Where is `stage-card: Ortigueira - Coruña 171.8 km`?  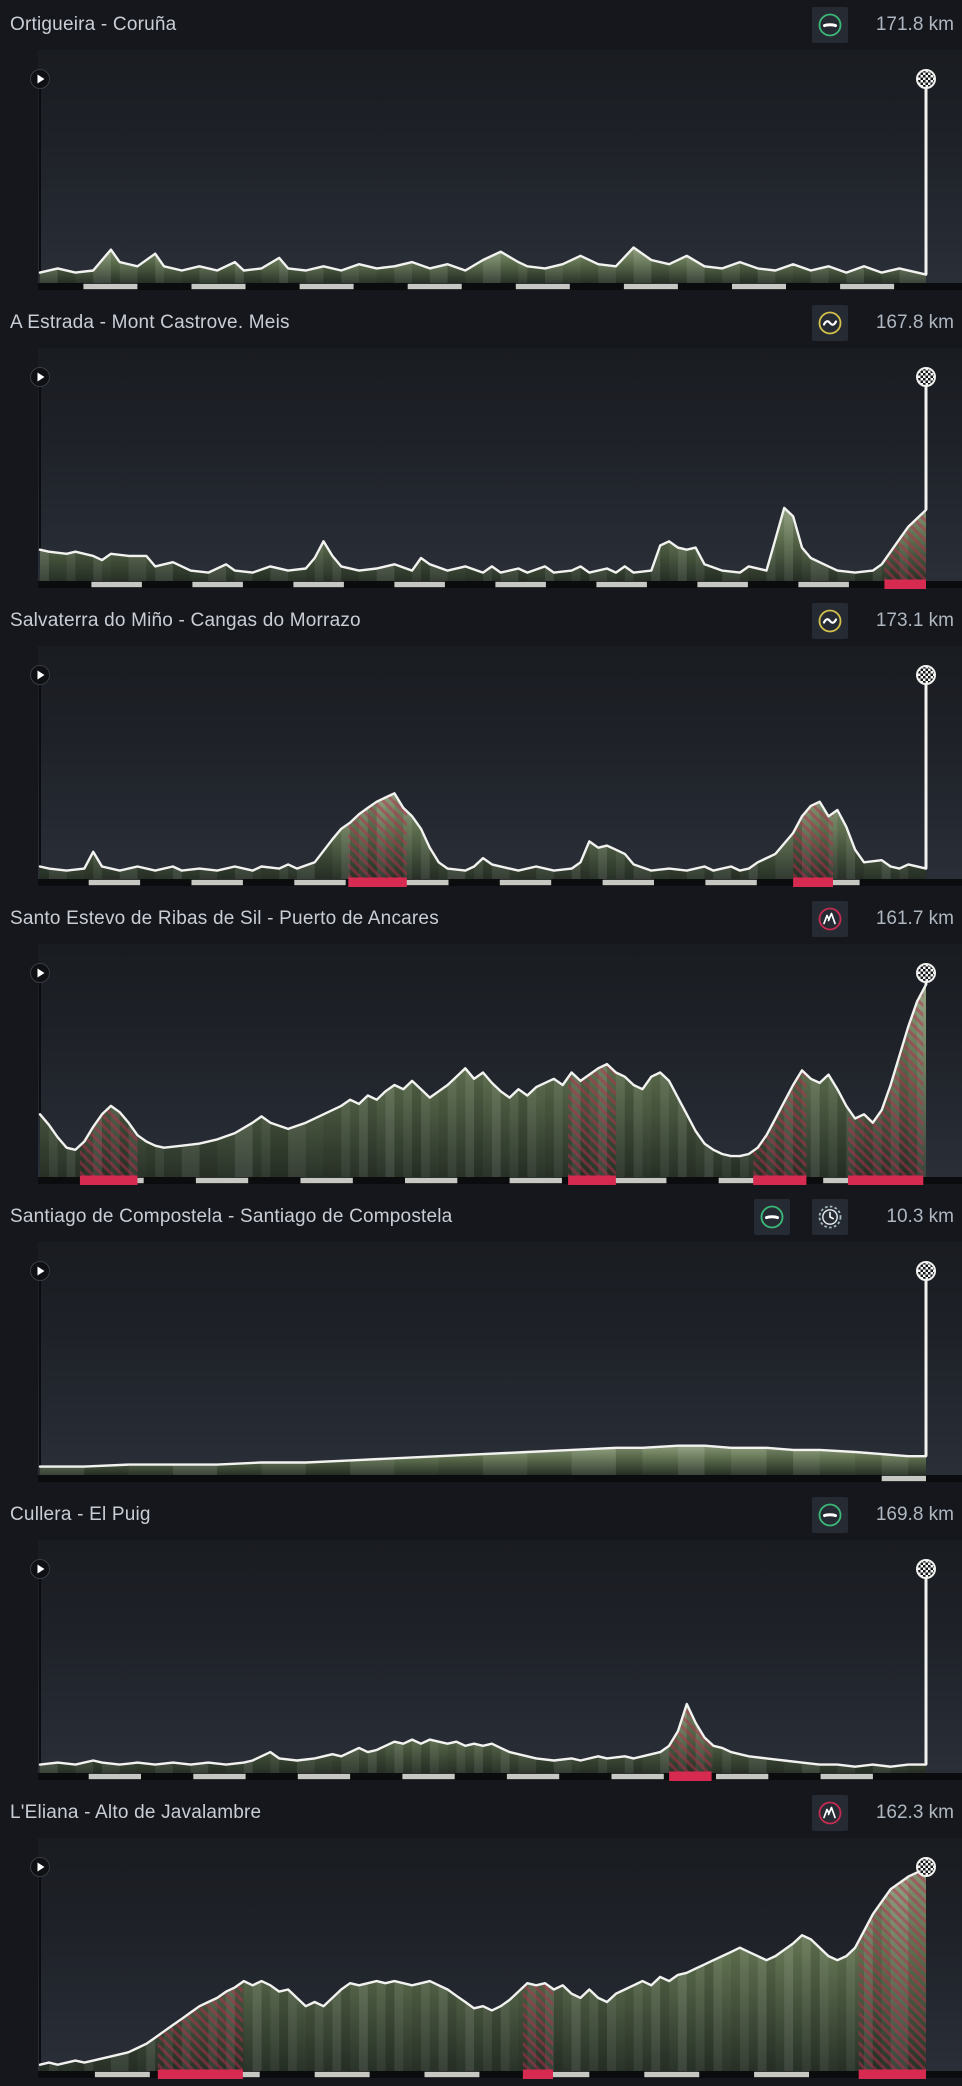
stage-card: Ortigueira - Coruña 171.8 km is located at coordinates (481, 149).